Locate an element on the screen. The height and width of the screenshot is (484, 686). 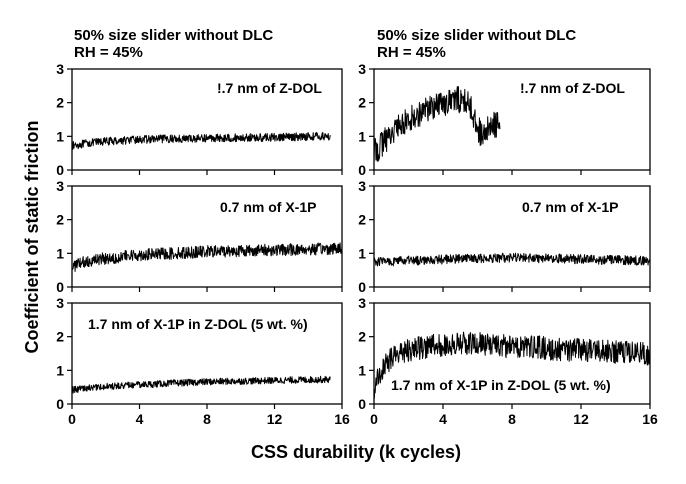
x-axis-label: CSS durability (k cycles) is located at coordinates (356, 452).